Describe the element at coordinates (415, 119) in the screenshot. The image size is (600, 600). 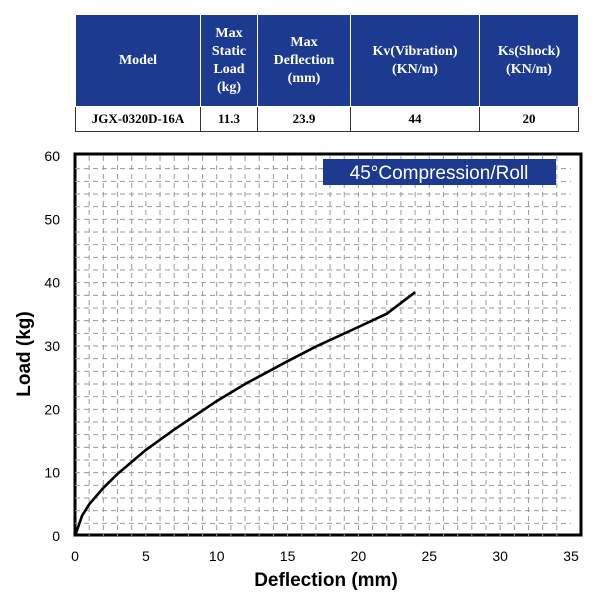
I see `cell-kv-vibration: 44` at that location.